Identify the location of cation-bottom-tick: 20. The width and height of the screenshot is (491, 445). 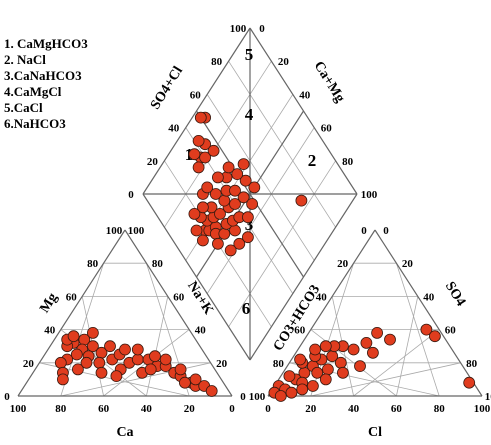
(190, 409).